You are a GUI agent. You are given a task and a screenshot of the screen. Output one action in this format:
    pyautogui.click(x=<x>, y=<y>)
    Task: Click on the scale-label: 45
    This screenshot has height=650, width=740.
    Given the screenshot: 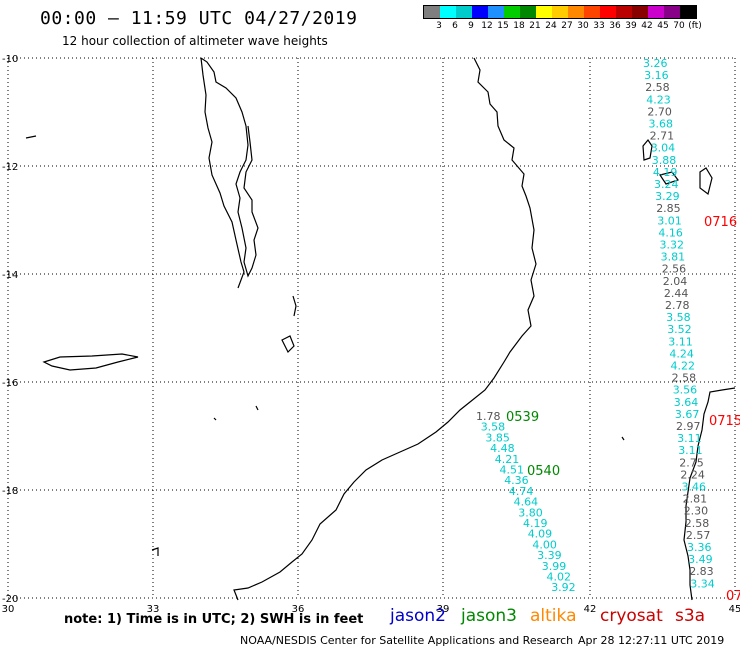 What is the action you would take?
    pyautogui.click(x=663, y=26)
    